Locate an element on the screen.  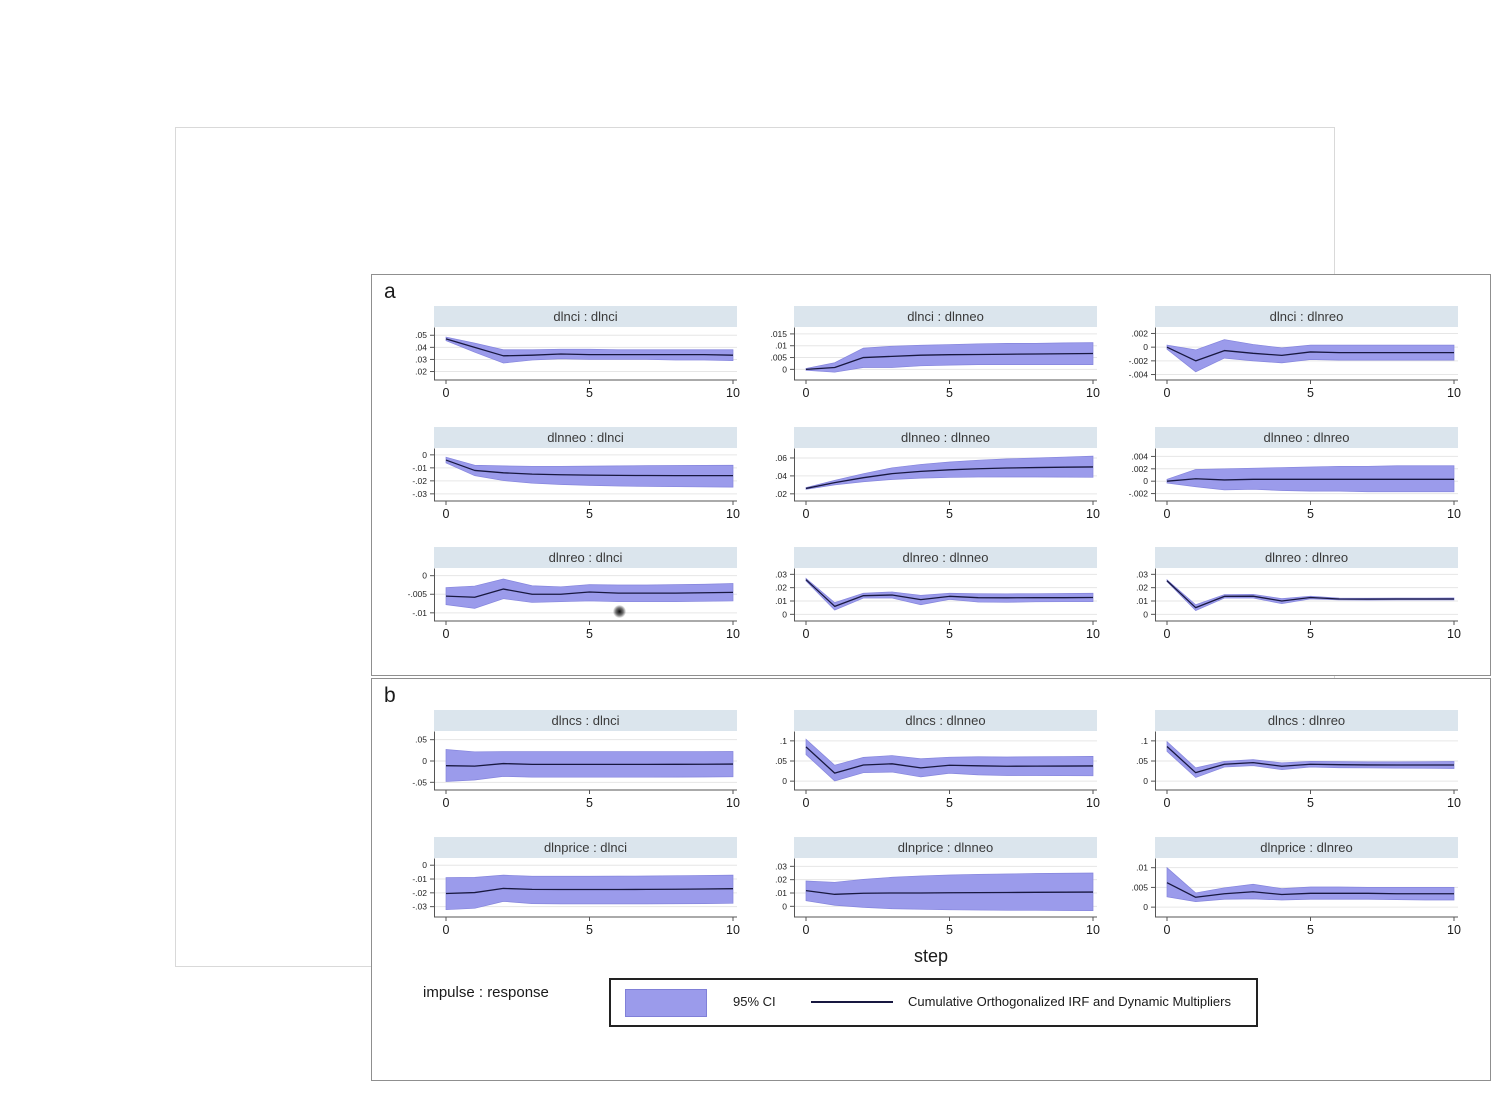
subplot: dlncs : dlnneo .1 .05 0 0 5 10 is located at coordinates (916, 761).